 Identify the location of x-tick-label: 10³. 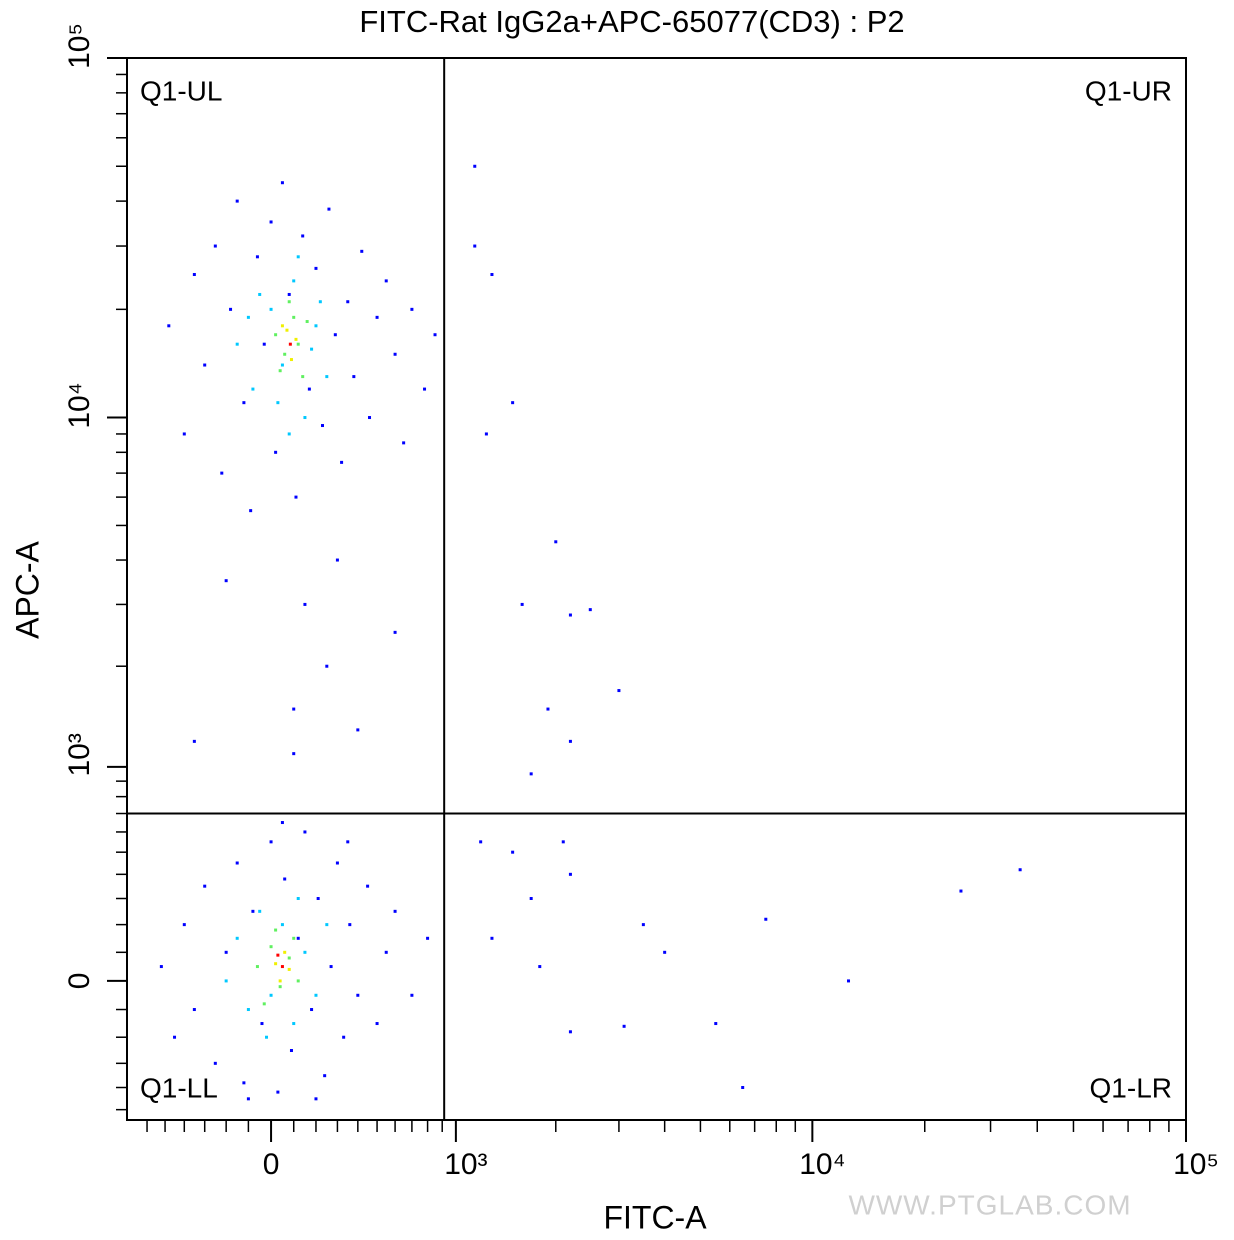
(465, 1164).